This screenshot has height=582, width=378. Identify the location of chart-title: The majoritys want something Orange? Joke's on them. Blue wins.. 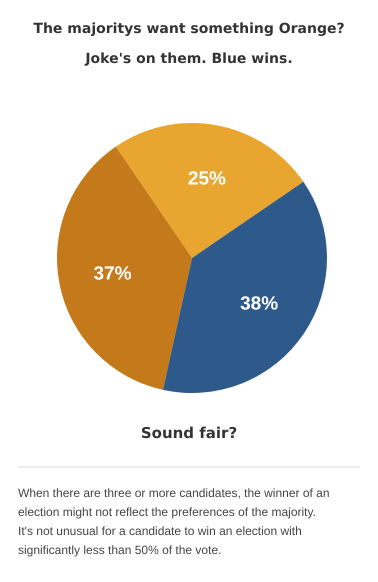
(189, 44).